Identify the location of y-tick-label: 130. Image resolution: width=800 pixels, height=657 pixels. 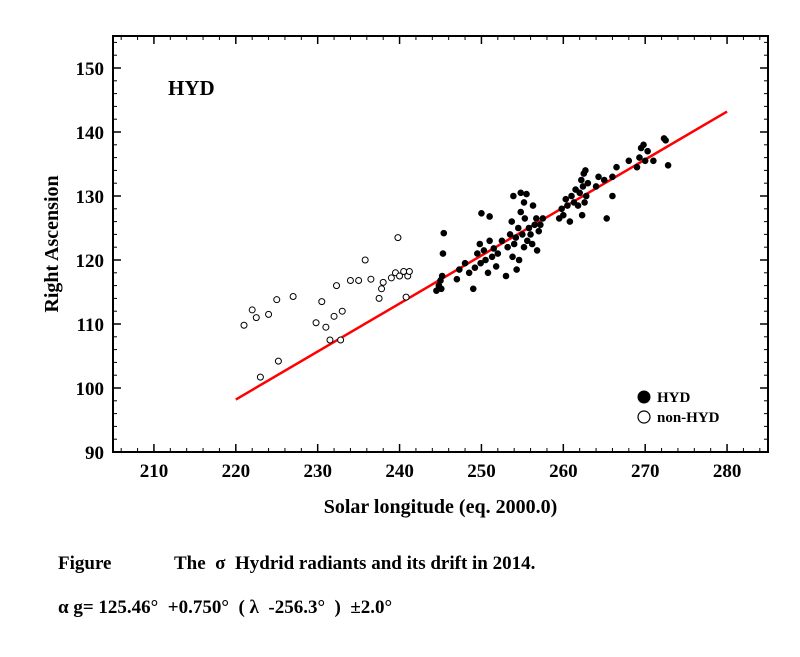
(90, 197).